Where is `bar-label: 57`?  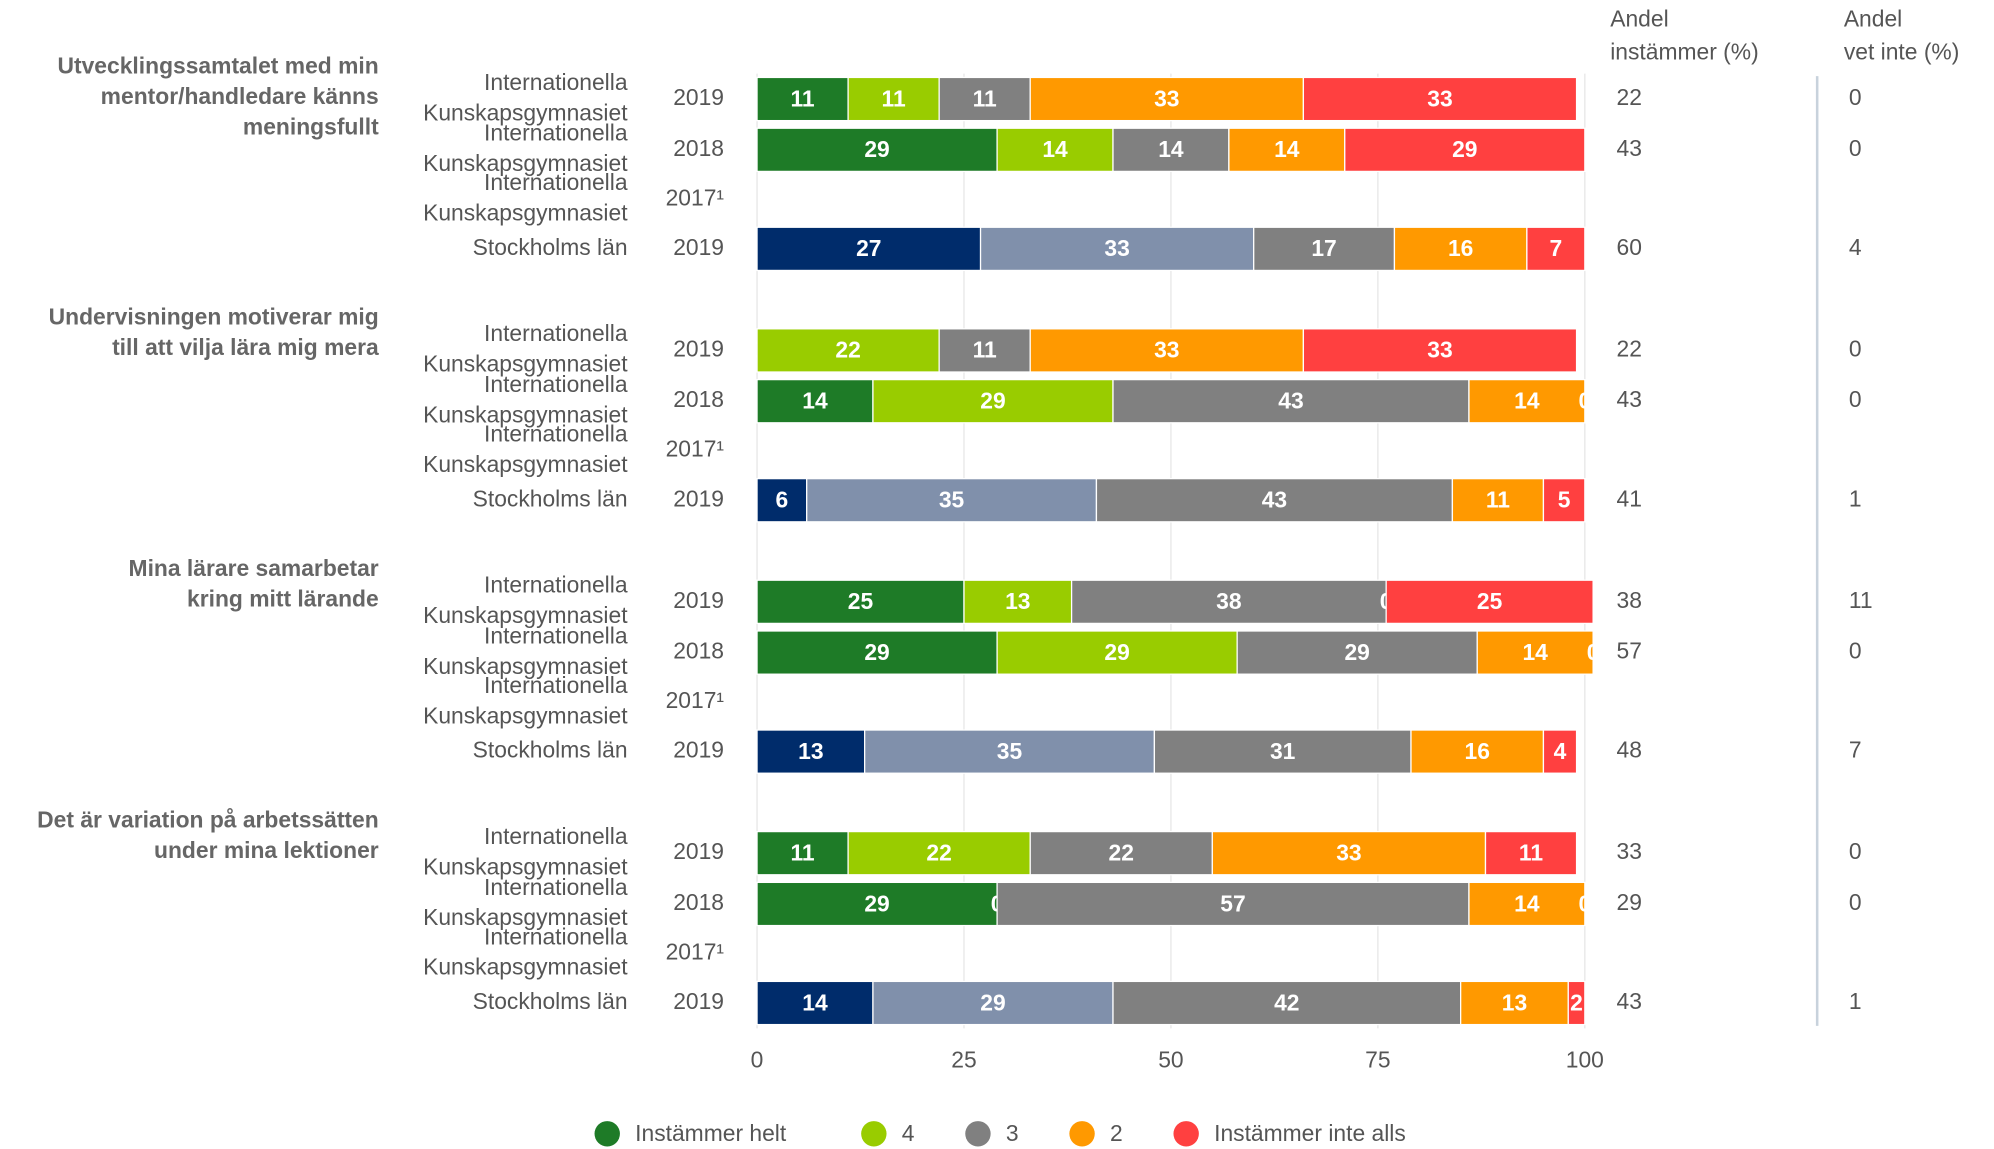 bar-label: 57 is located at coordinates (1232, 903).